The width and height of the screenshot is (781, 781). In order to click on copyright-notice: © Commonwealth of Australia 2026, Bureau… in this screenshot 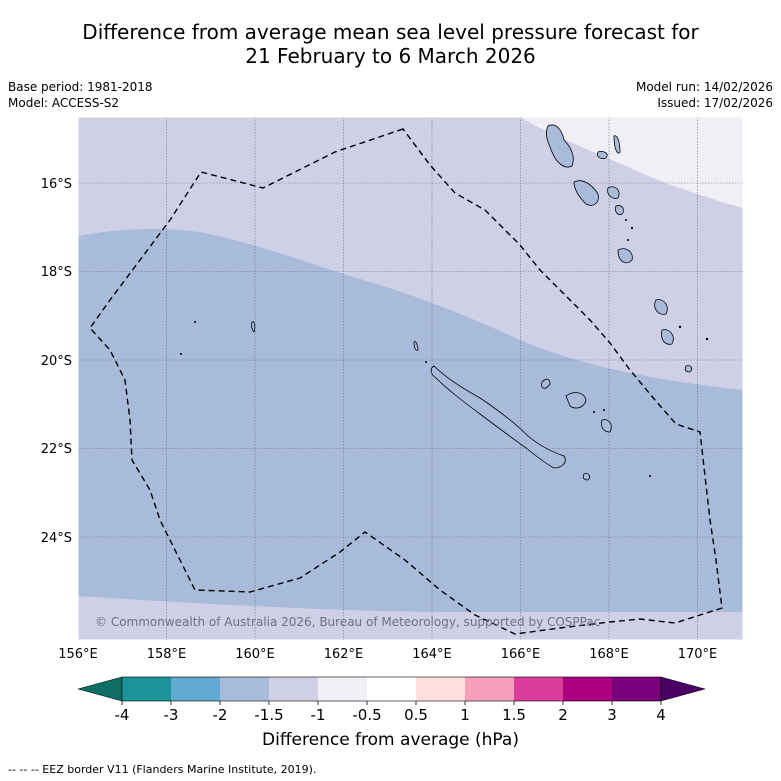, I will do `click(347, 622)`.